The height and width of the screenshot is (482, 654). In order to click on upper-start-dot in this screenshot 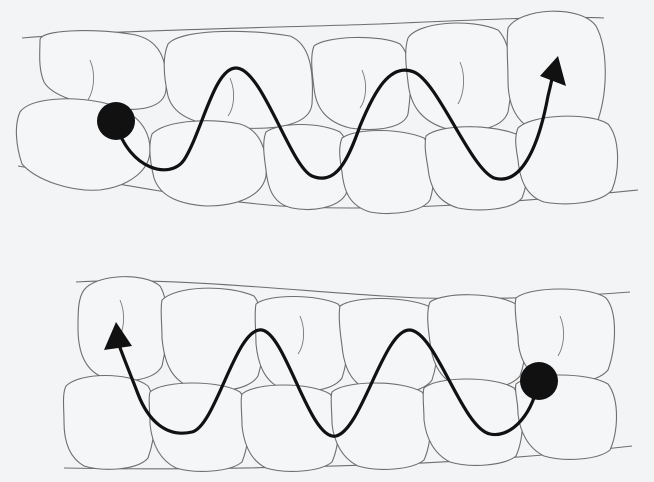, I will do `click(116, 121)`.